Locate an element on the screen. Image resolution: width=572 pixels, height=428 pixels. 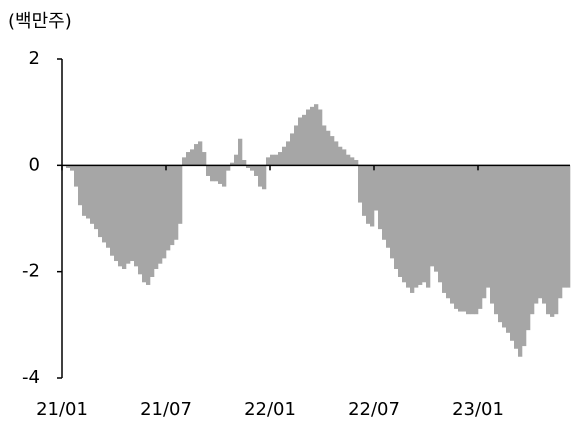
y-tick-label: 0 is located at coordinates (34, 164).